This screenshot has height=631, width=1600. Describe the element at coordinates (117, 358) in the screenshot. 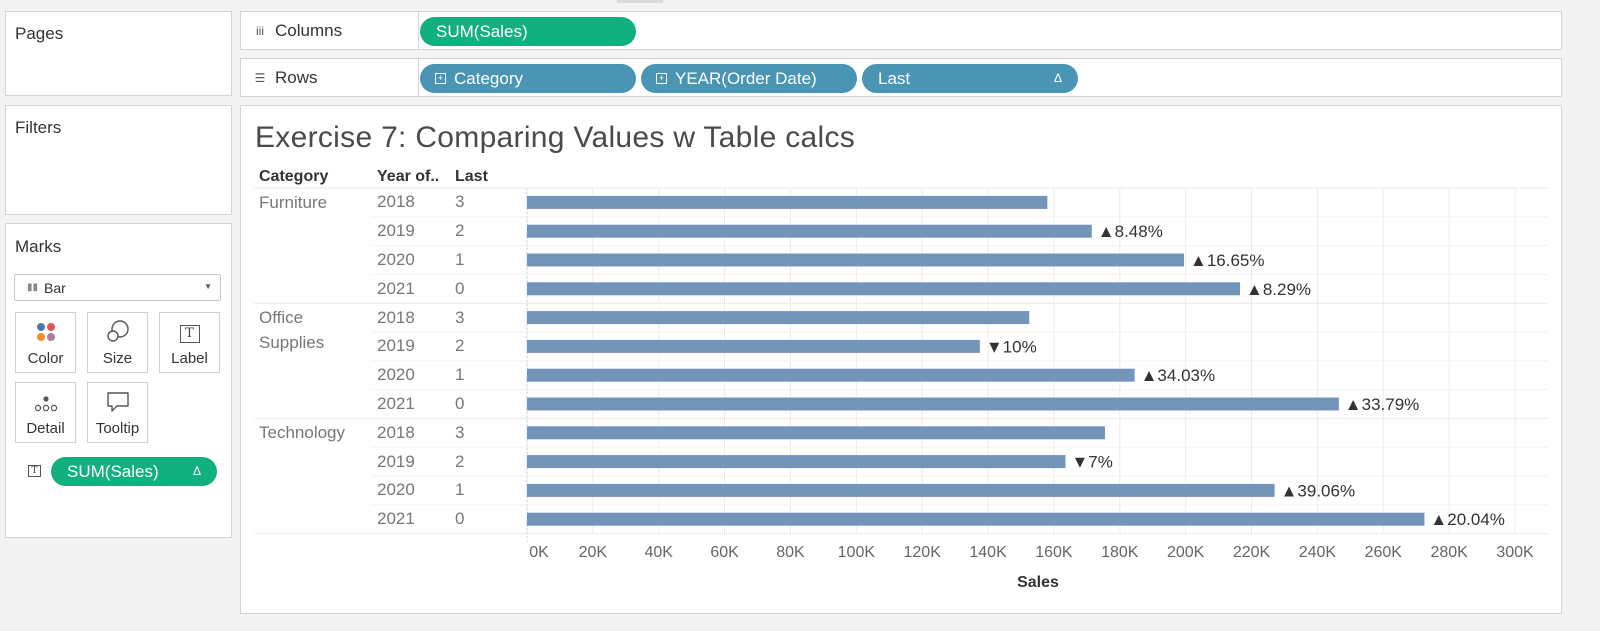

I see `size-label: Size` at that location.